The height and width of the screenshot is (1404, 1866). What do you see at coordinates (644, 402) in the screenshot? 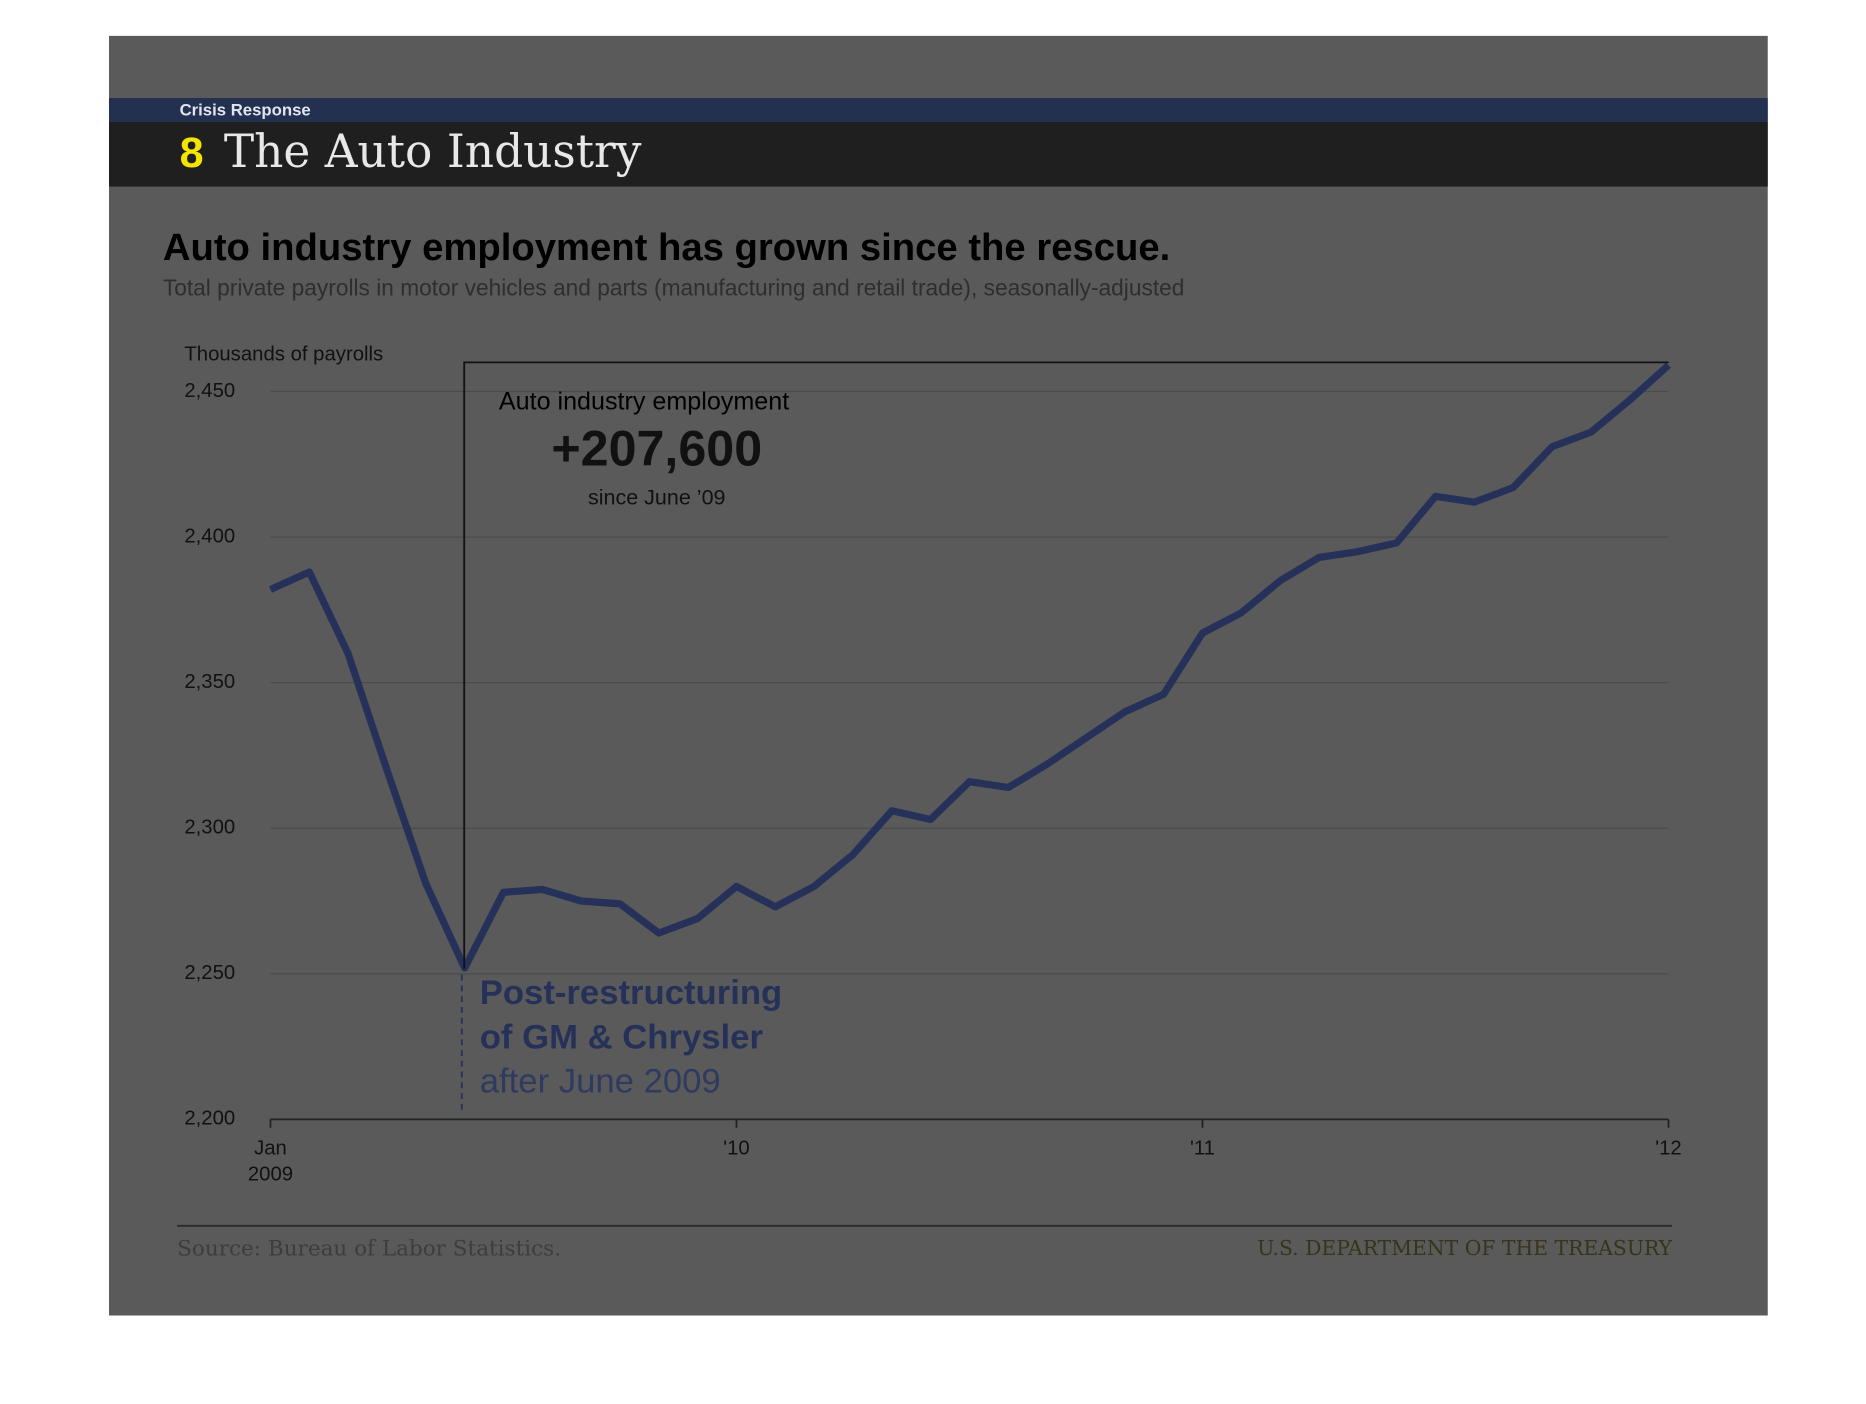
I see `annotation-title: Auto industry employment` at bounding box center [644, 402].